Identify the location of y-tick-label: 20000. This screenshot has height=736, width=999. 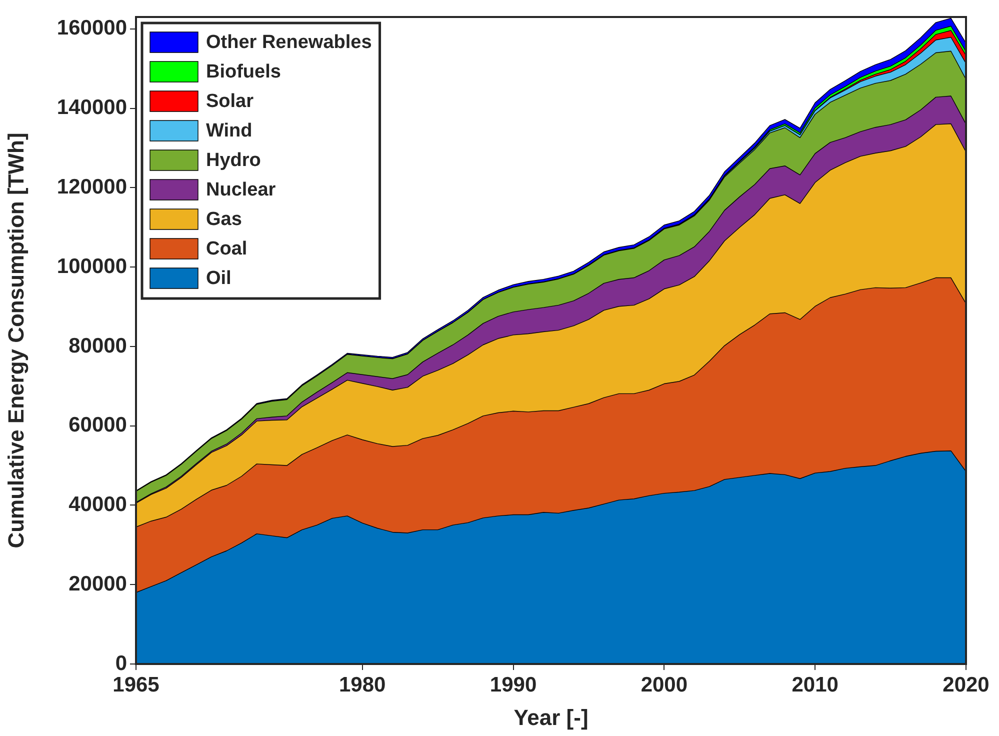
(97, 584).